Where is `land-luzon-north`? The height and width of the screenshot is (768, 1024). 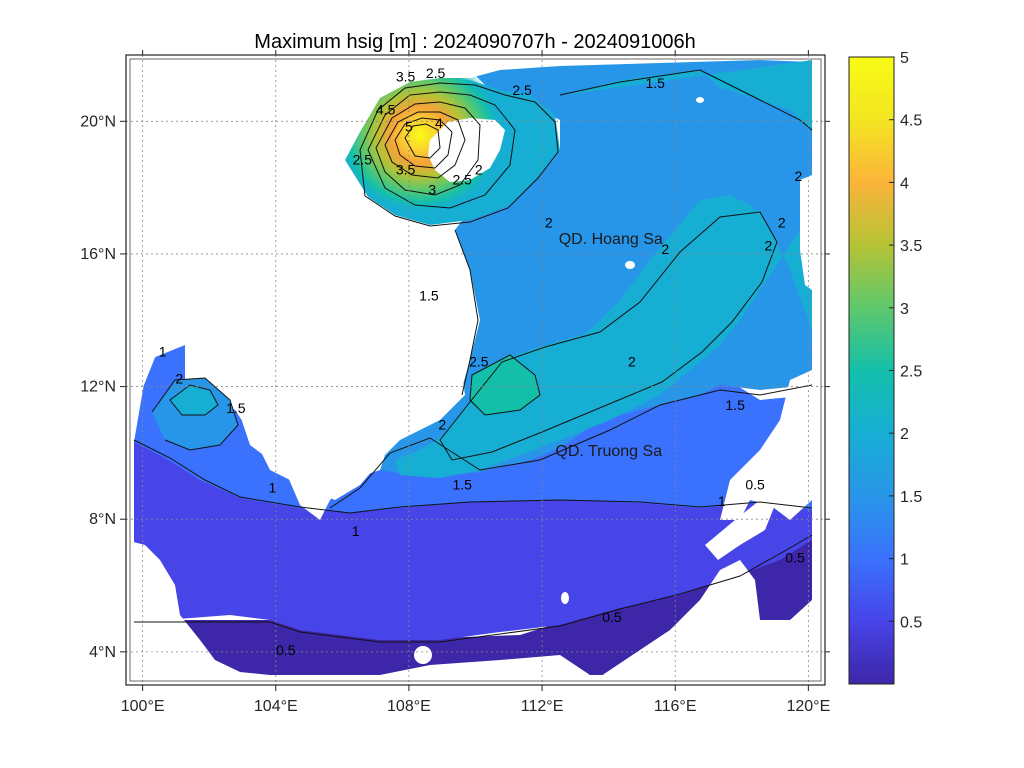
land-luzon-north is located at coordinates (806, 232).